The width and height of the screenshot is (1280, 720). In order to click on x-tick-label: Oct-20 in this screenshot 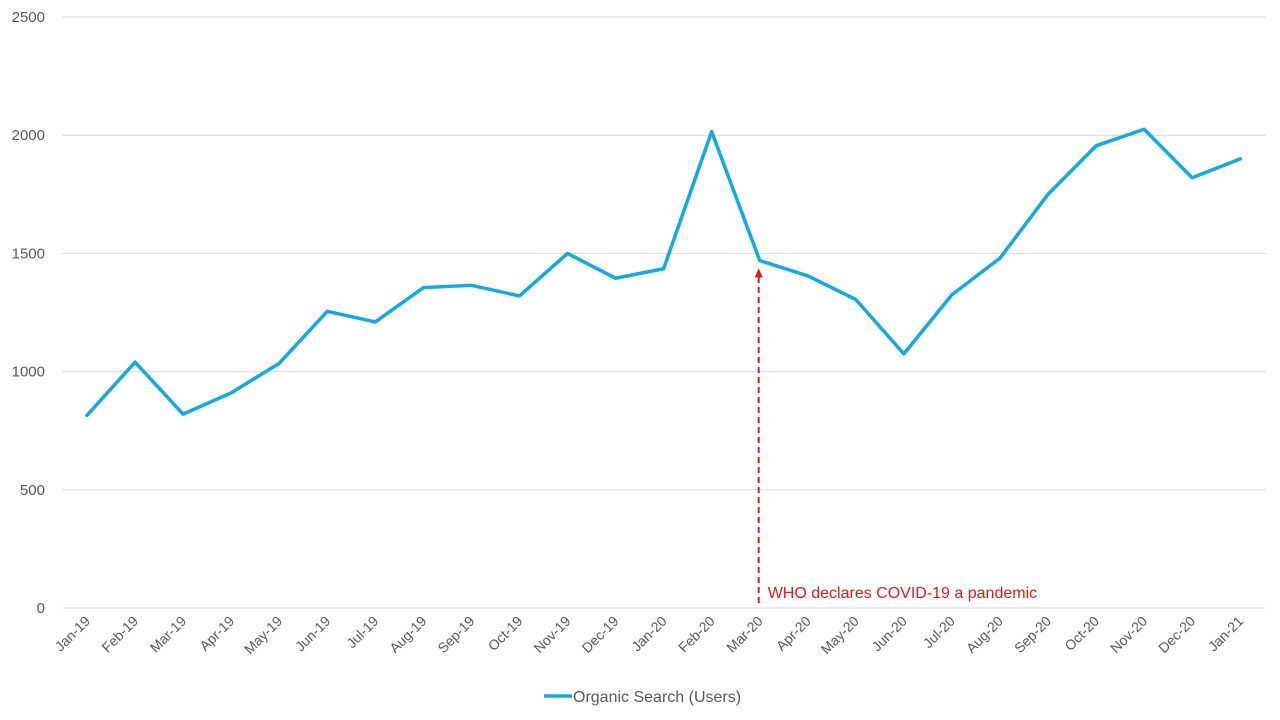, I will do `click(1081, 633)`.